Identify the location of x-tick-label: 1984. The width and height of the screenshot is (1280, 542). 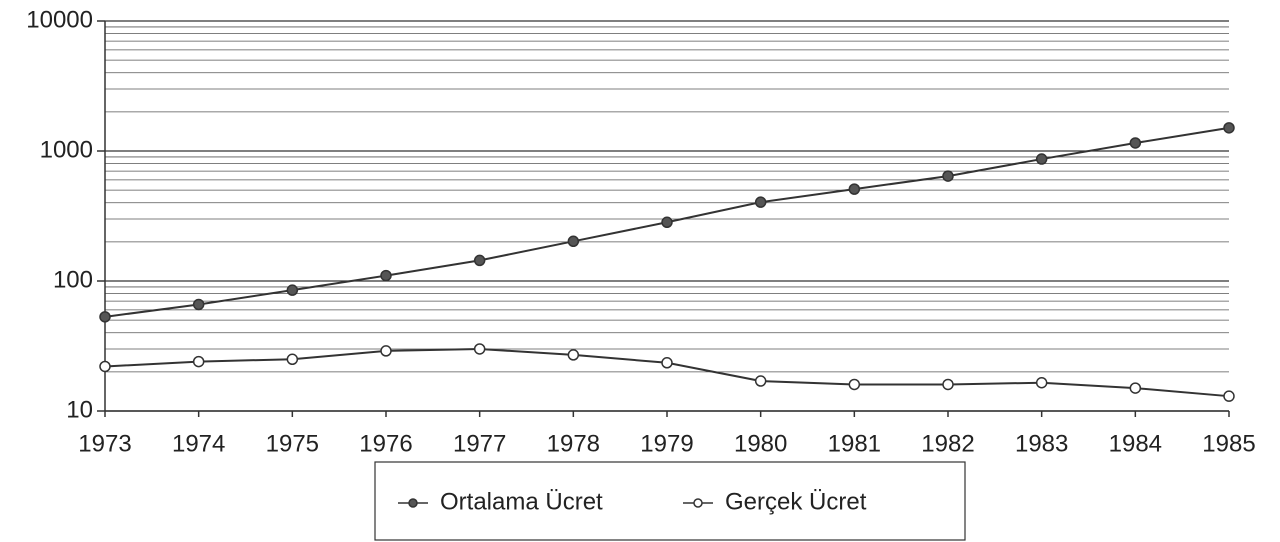
(1135, 443).